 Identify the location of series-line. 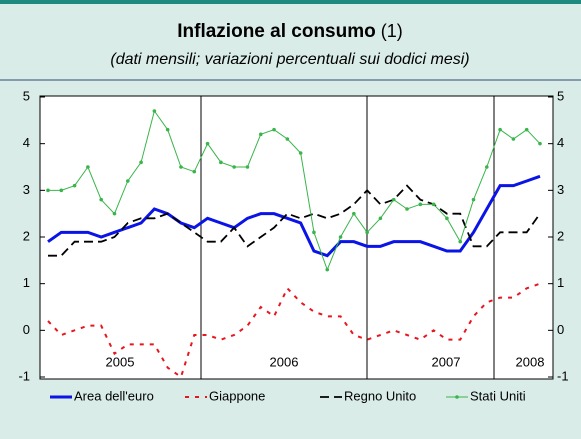
(294, 220).